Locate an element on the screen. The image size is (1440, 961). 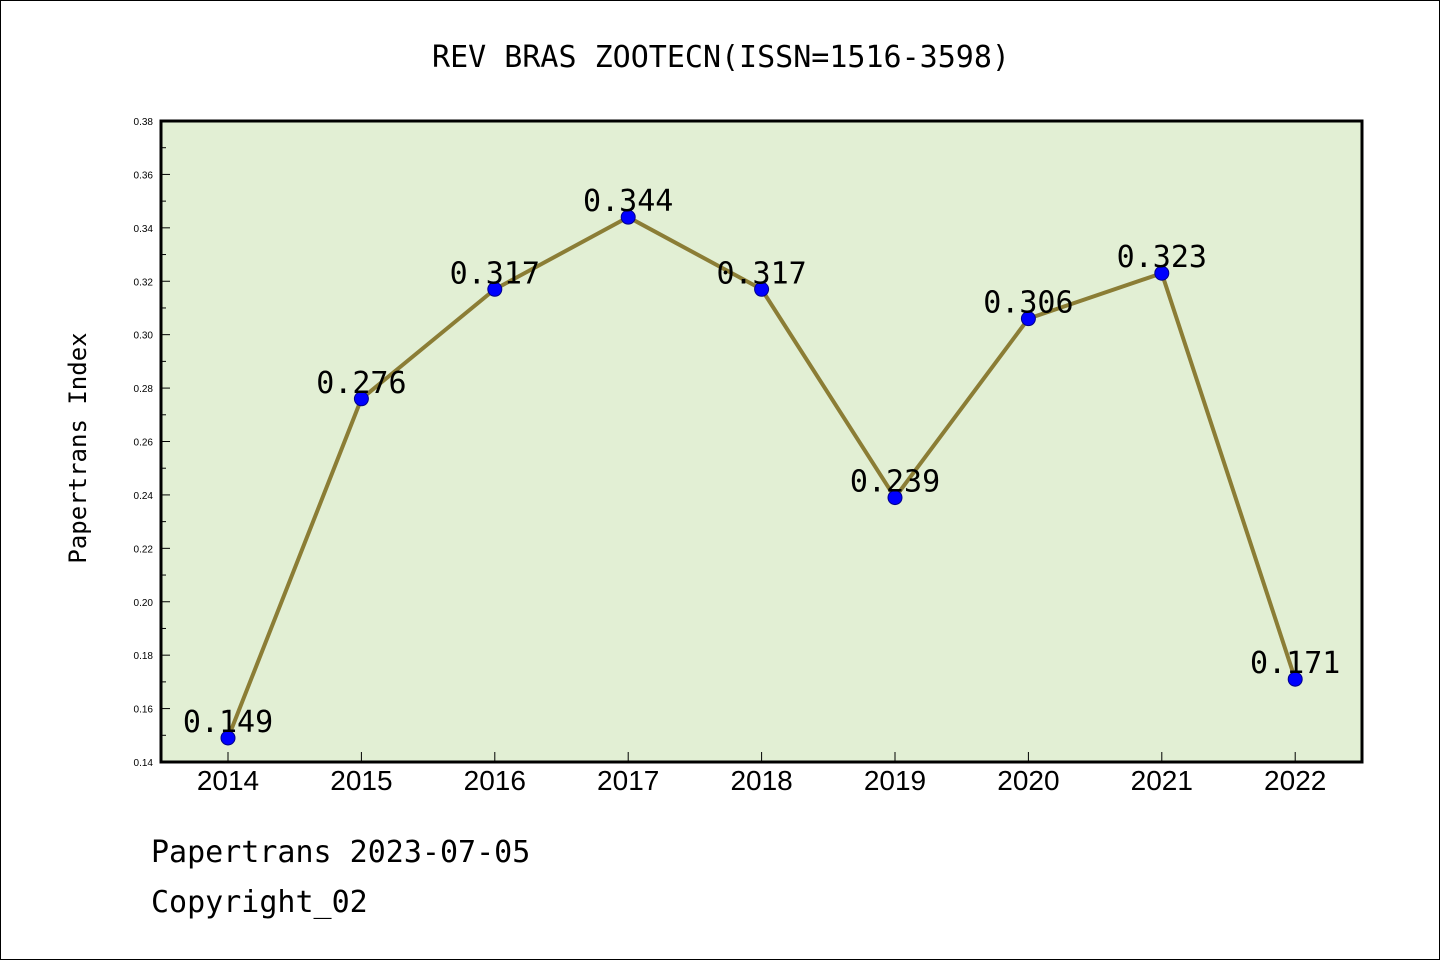
x-tick-label: 2016 is located at coordinates (495, 780).